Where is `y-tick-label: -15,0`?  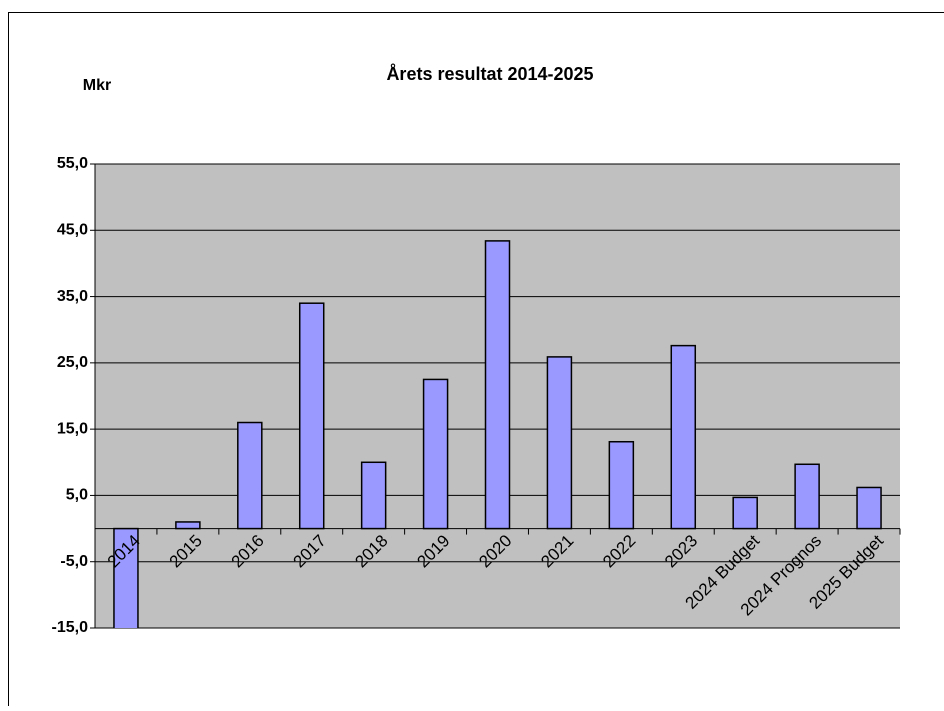 y-tick-label: -15,0 is located at coordinates (70, 627).